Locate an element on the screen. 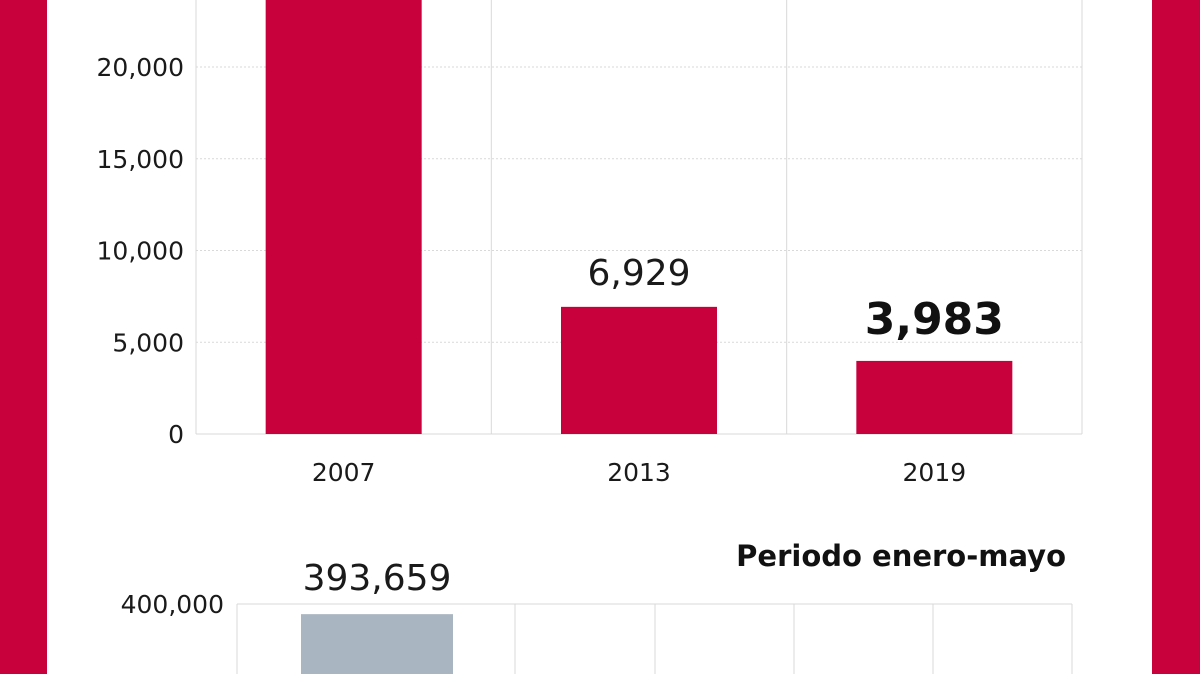 The width and height of the screenshot is (1200, 674). top-x-tick-label: 2007 is located at coordinates (344, 472).